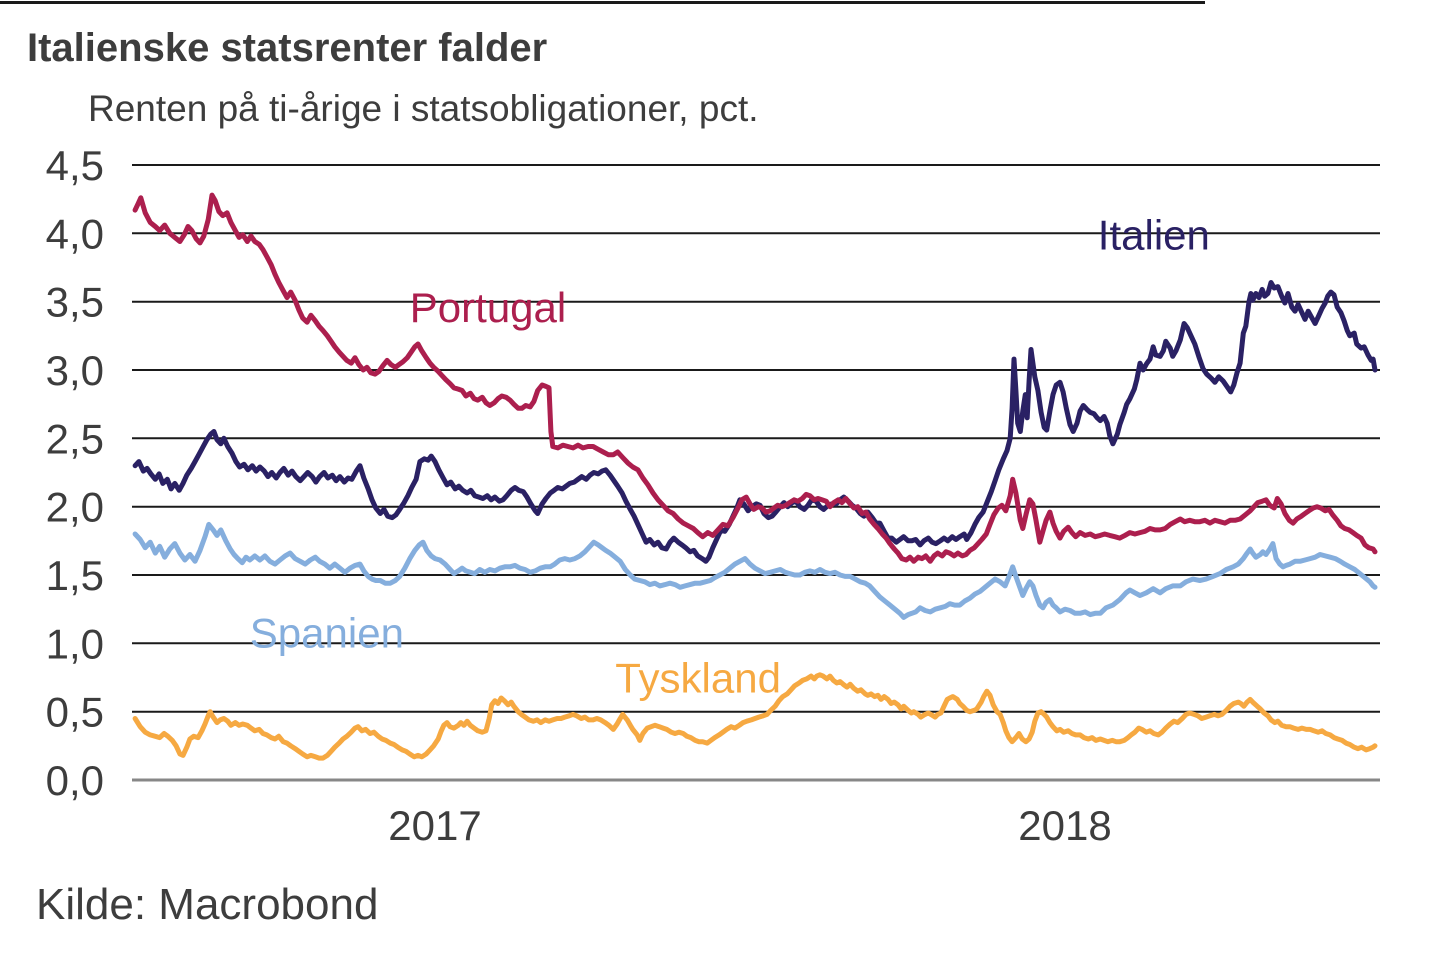 Image resolution: width=1440 pixels, height=960 pixels. Describe the element at coordinates (1154, 235) in the screenshot. I see `series-label-italien: Italien` at that location.